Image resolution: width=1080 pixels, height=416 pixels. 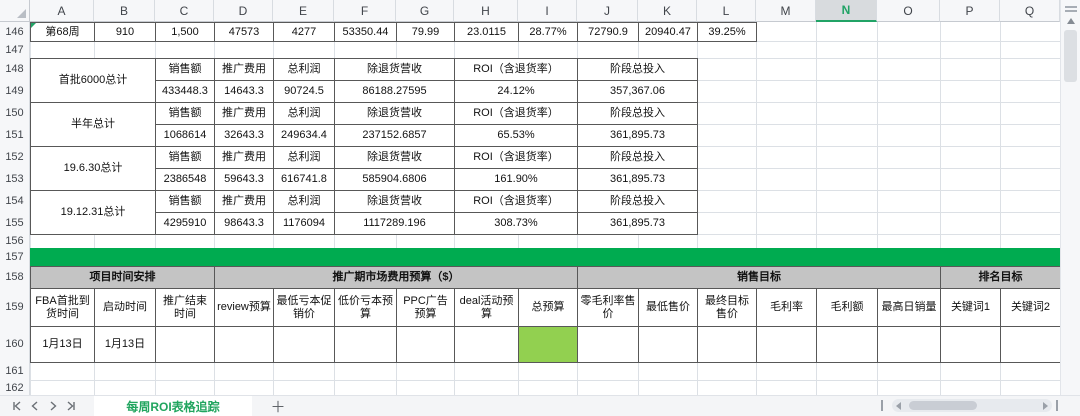 What do you see at coordinates (15, 113) in the screenshot?
I see `row-header-150: 150` at bounding box center [15, 113].